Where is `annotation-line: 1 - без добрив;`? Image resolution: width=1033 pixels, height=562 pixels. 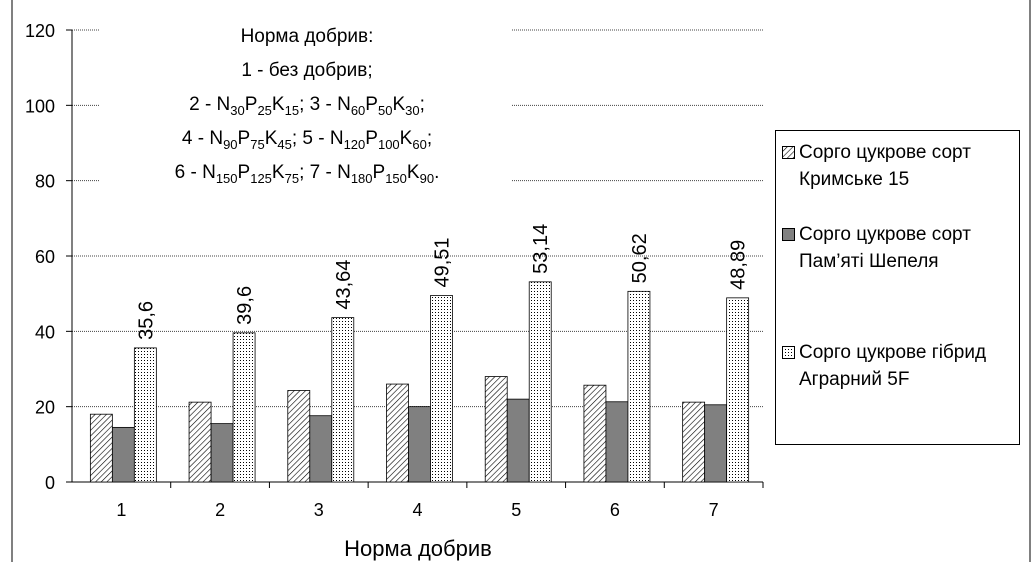
annotation-line: 1 - без добрив; is located at coordinates (306, 70).